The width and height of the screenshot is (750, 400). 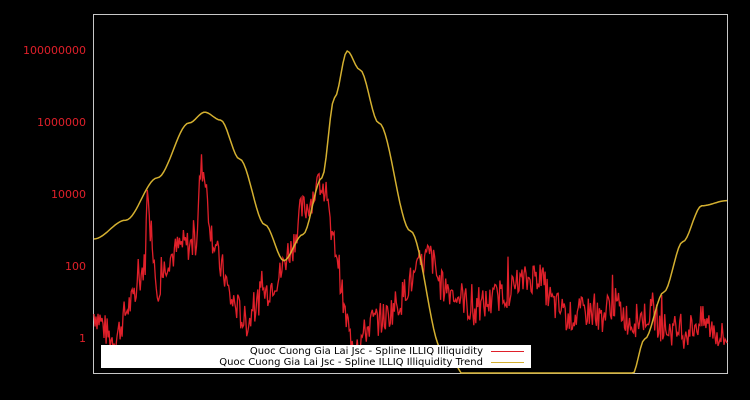 I want to click on legend-swatch-red, so click(x=507, y=351).